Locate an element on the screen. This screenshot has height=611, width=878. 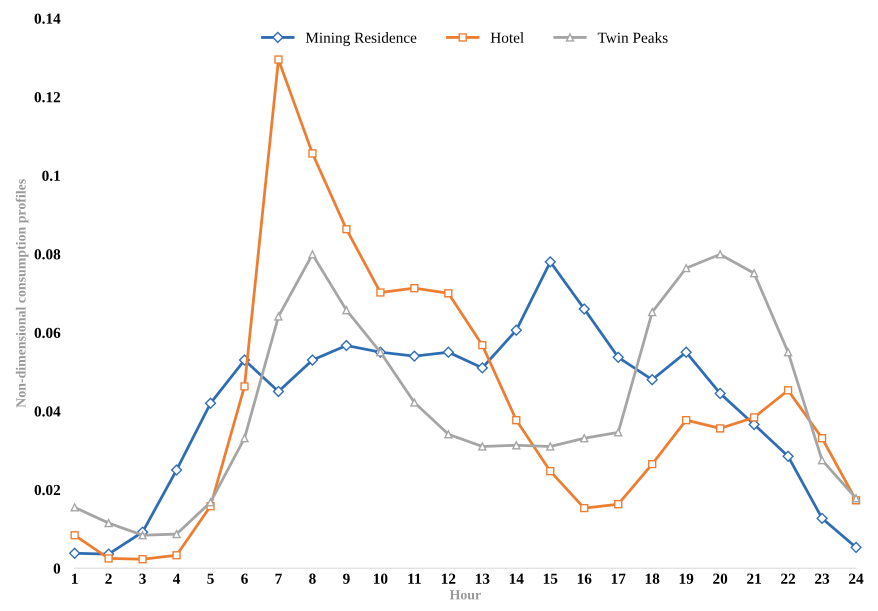
x-tick-label: 23 is located at coordinates (822, 579).